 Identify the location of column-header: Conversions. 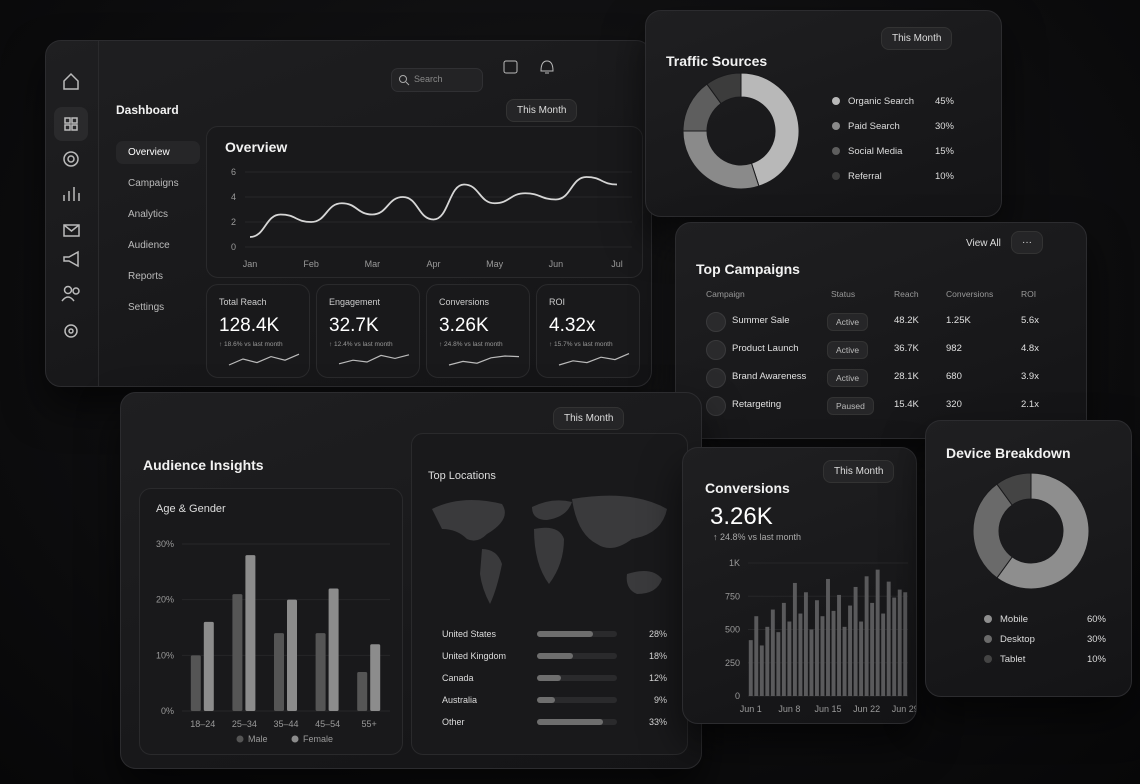
(970, 294).